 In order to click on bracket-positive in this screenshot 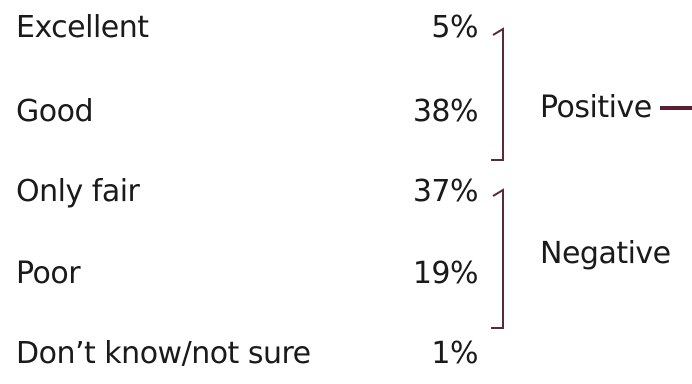, I will do `click(497, 94)`.